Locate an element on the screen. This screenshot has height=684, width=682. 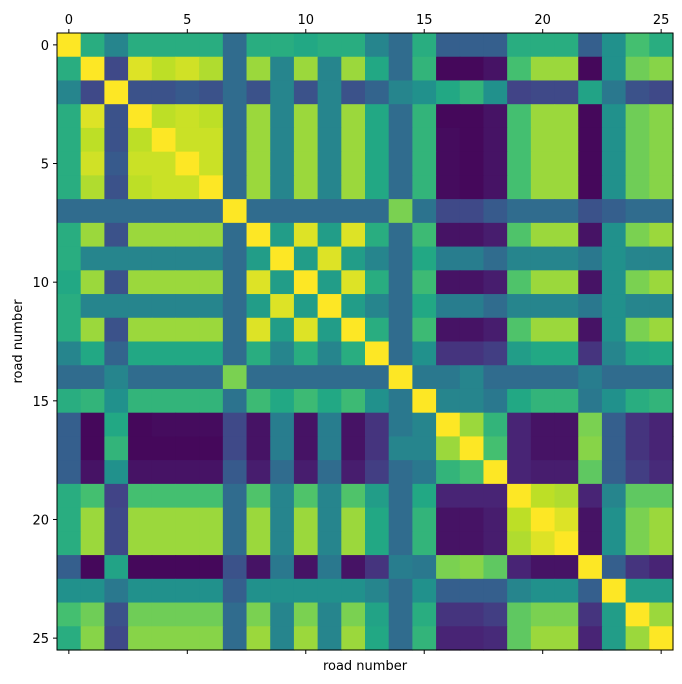
y-tick-label: 5 is located at coordinates (45, 165).